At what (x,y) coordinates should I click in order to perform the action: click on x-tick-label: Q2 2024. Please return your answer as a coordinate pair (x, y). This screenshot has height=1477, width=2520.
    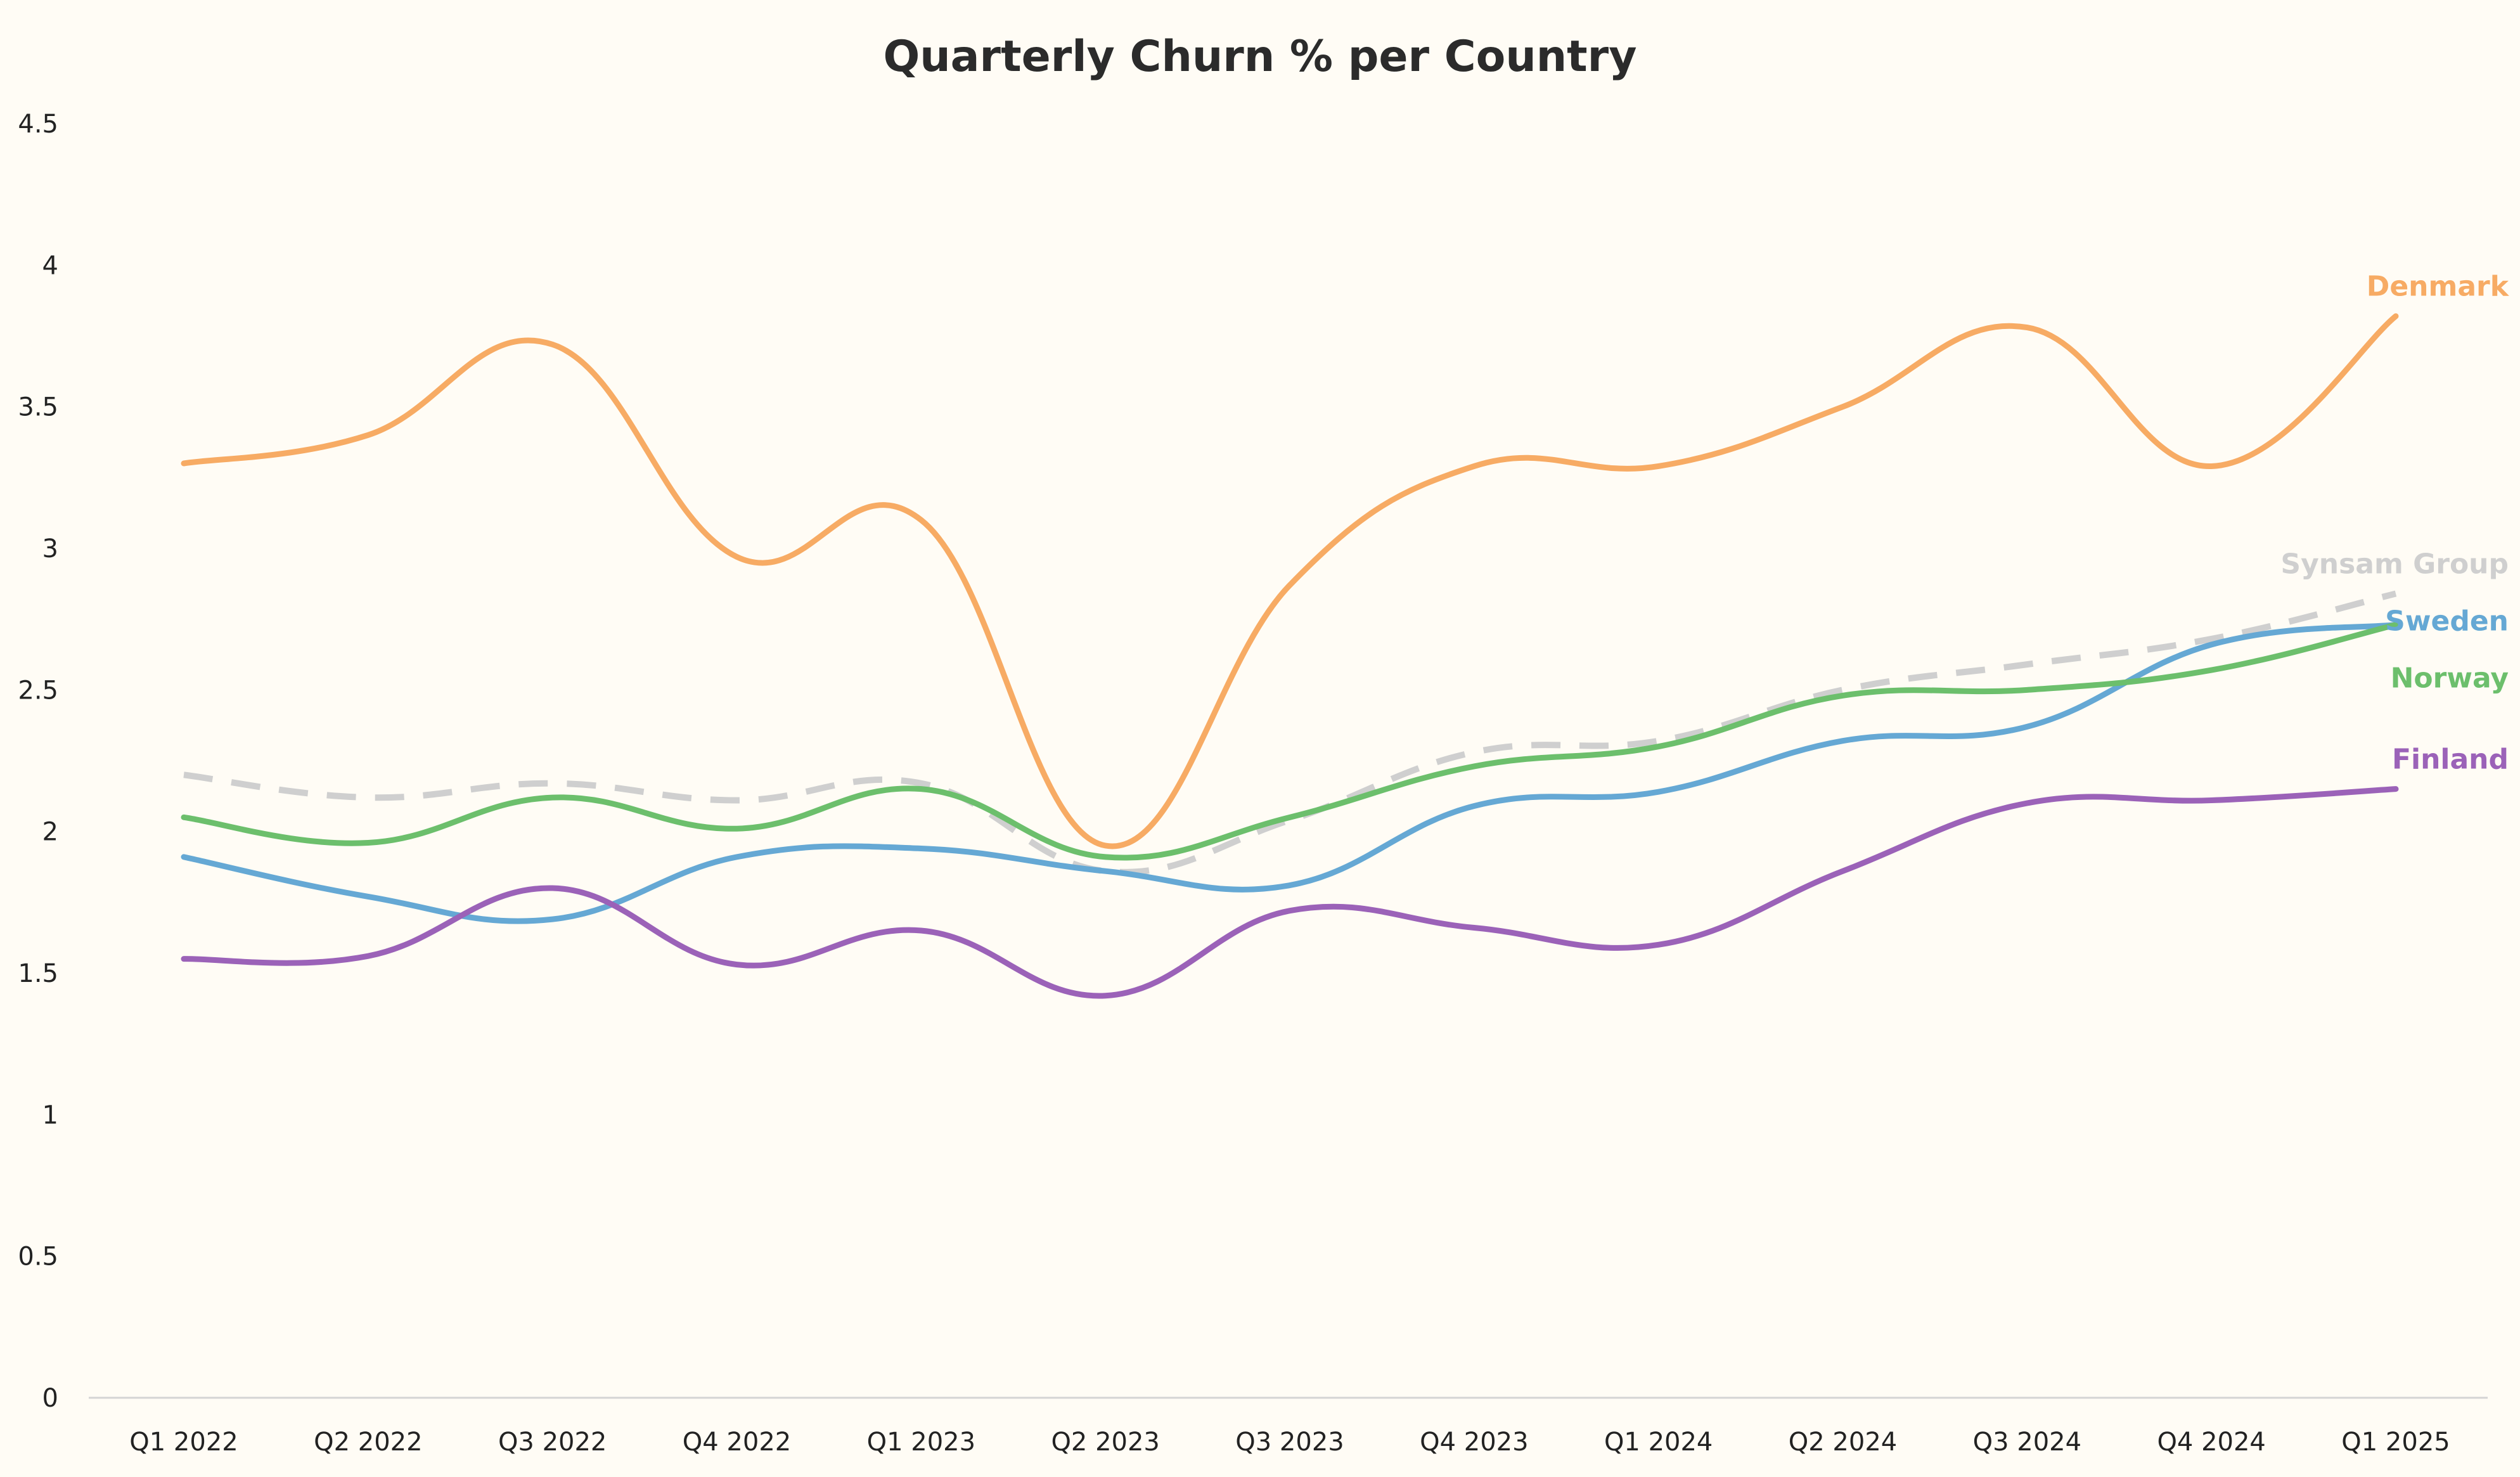
    Looking at the image, I should click on (1843, 1442).